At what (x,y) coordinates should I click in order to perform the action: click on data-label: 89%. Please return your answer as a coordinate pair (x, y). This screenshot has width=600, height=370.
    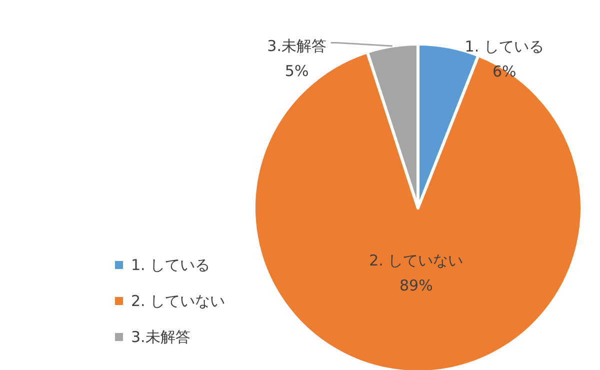
    Looking at the image, I should click on (416, 285).